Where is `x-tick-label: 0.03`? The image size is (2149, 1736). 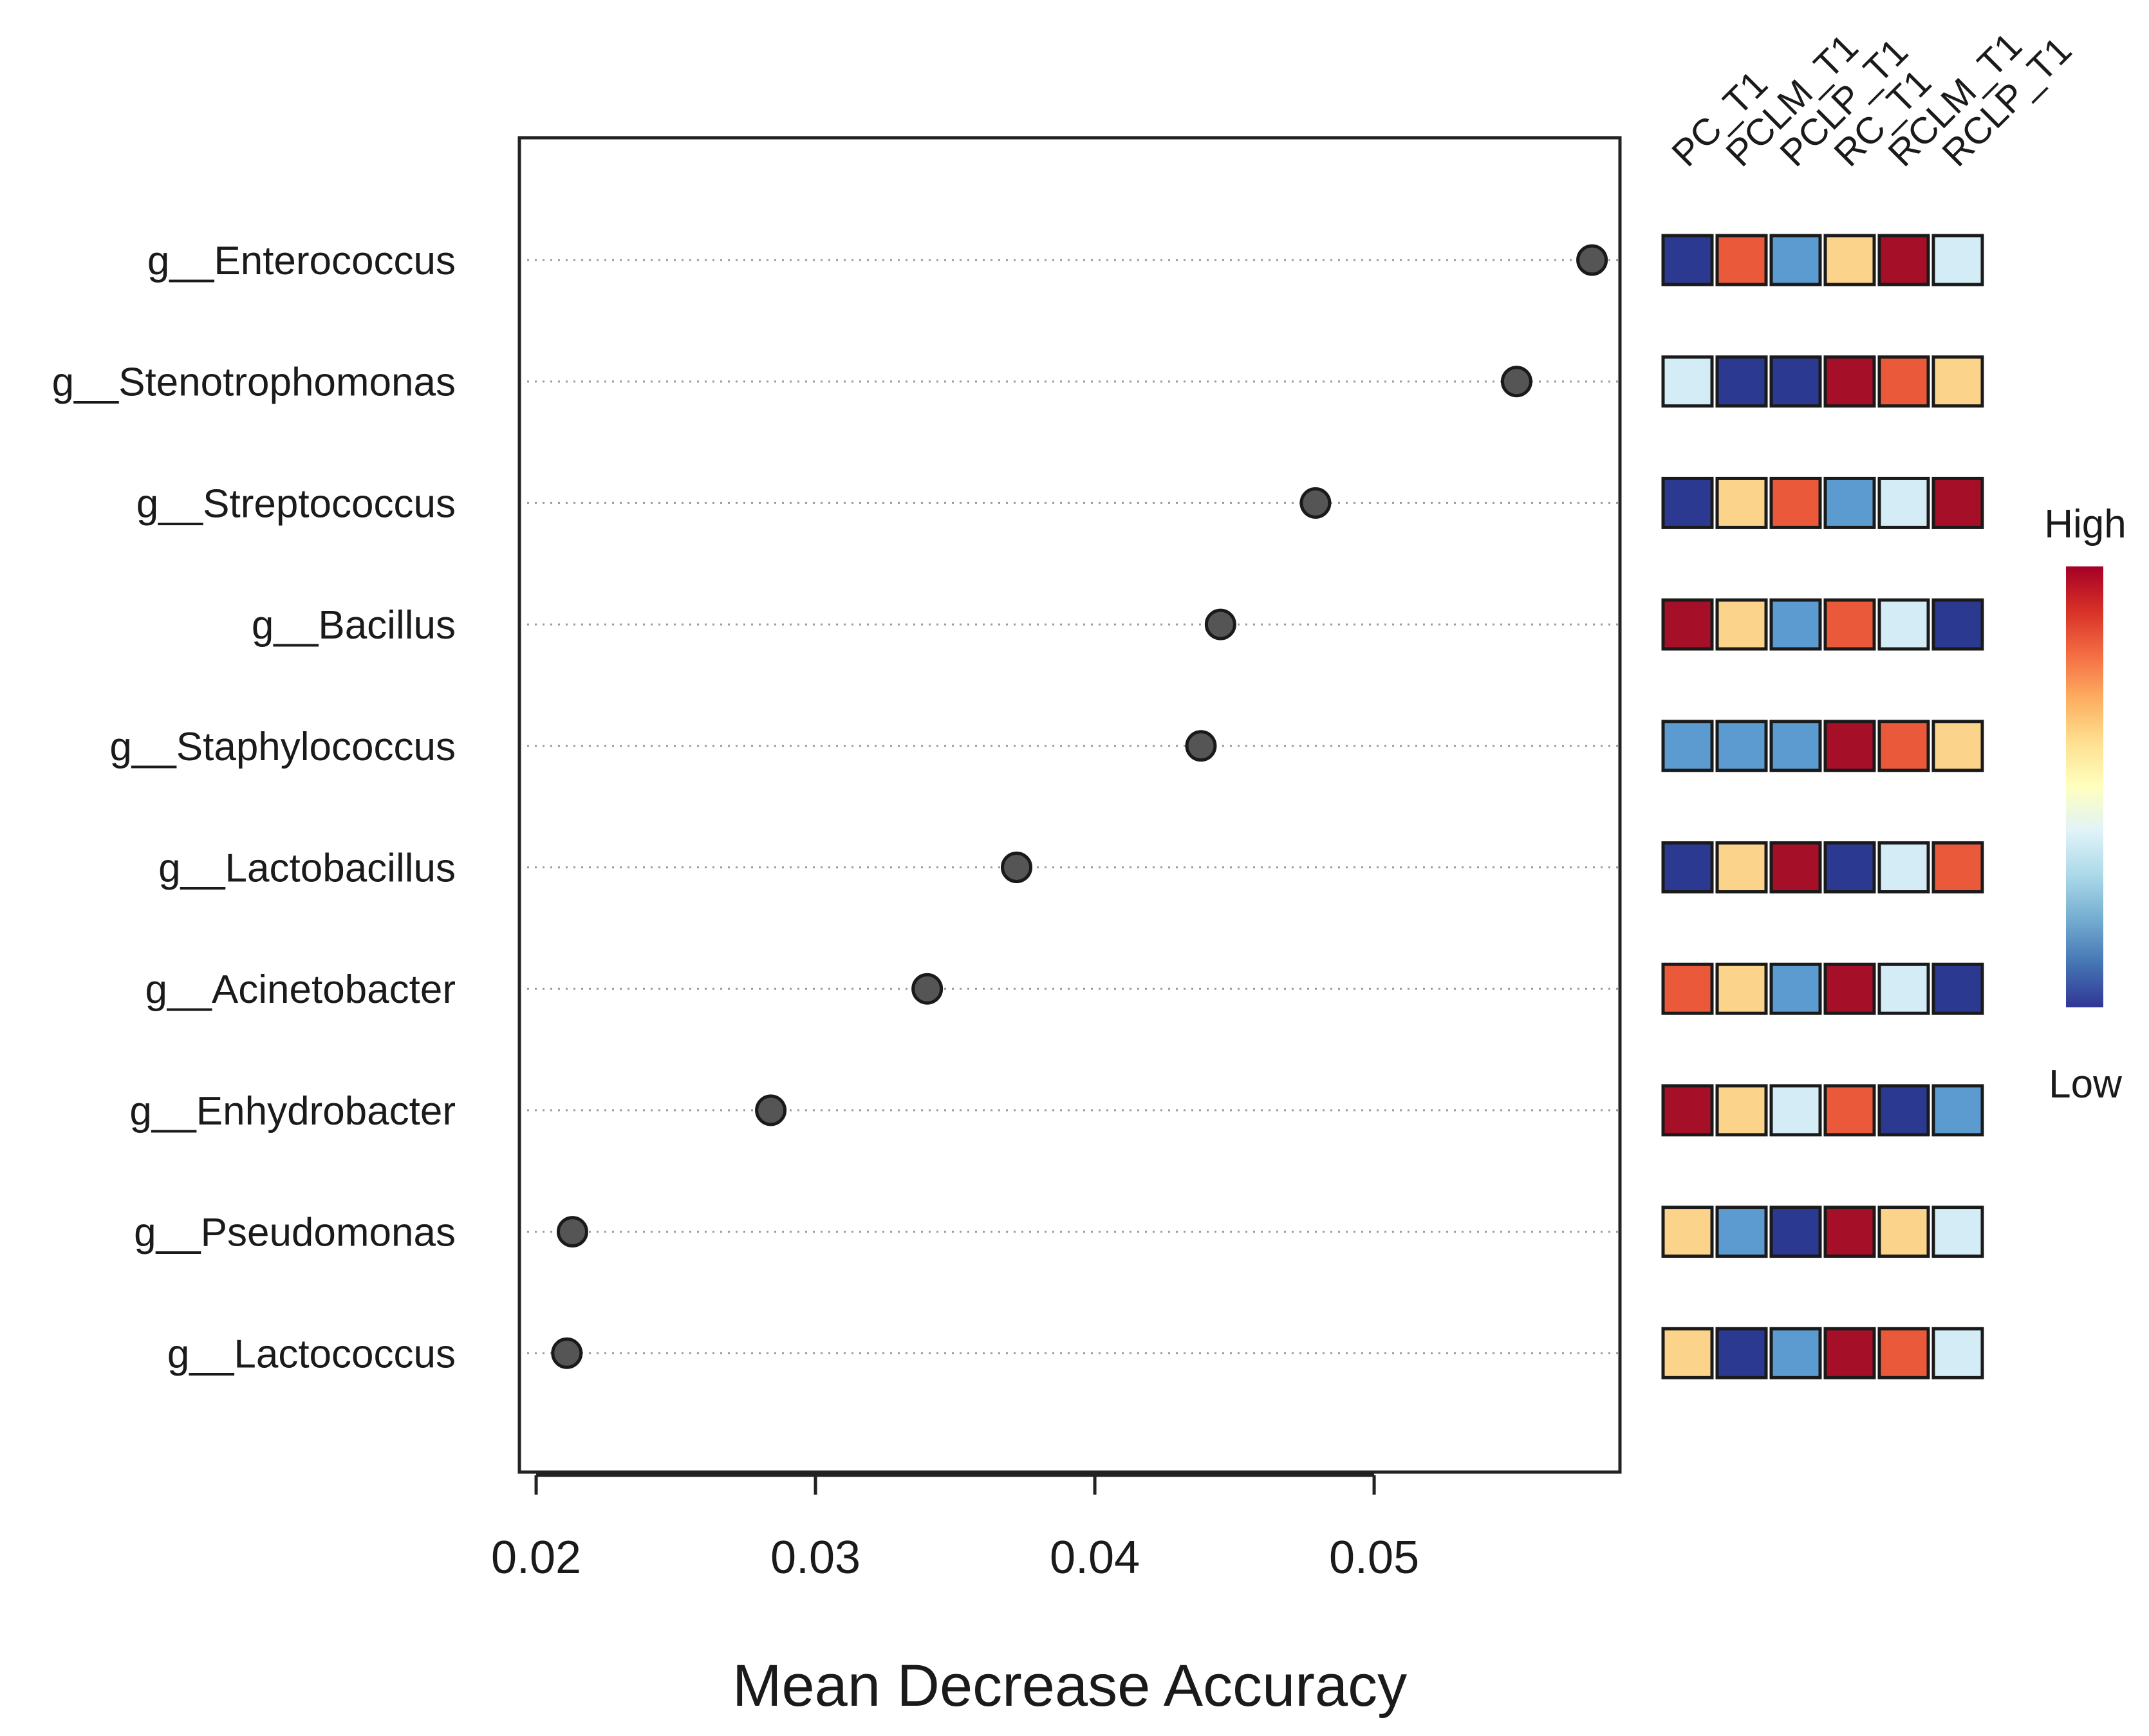 x-tick-label: 0.03 is located at coordinates (815, 1557).